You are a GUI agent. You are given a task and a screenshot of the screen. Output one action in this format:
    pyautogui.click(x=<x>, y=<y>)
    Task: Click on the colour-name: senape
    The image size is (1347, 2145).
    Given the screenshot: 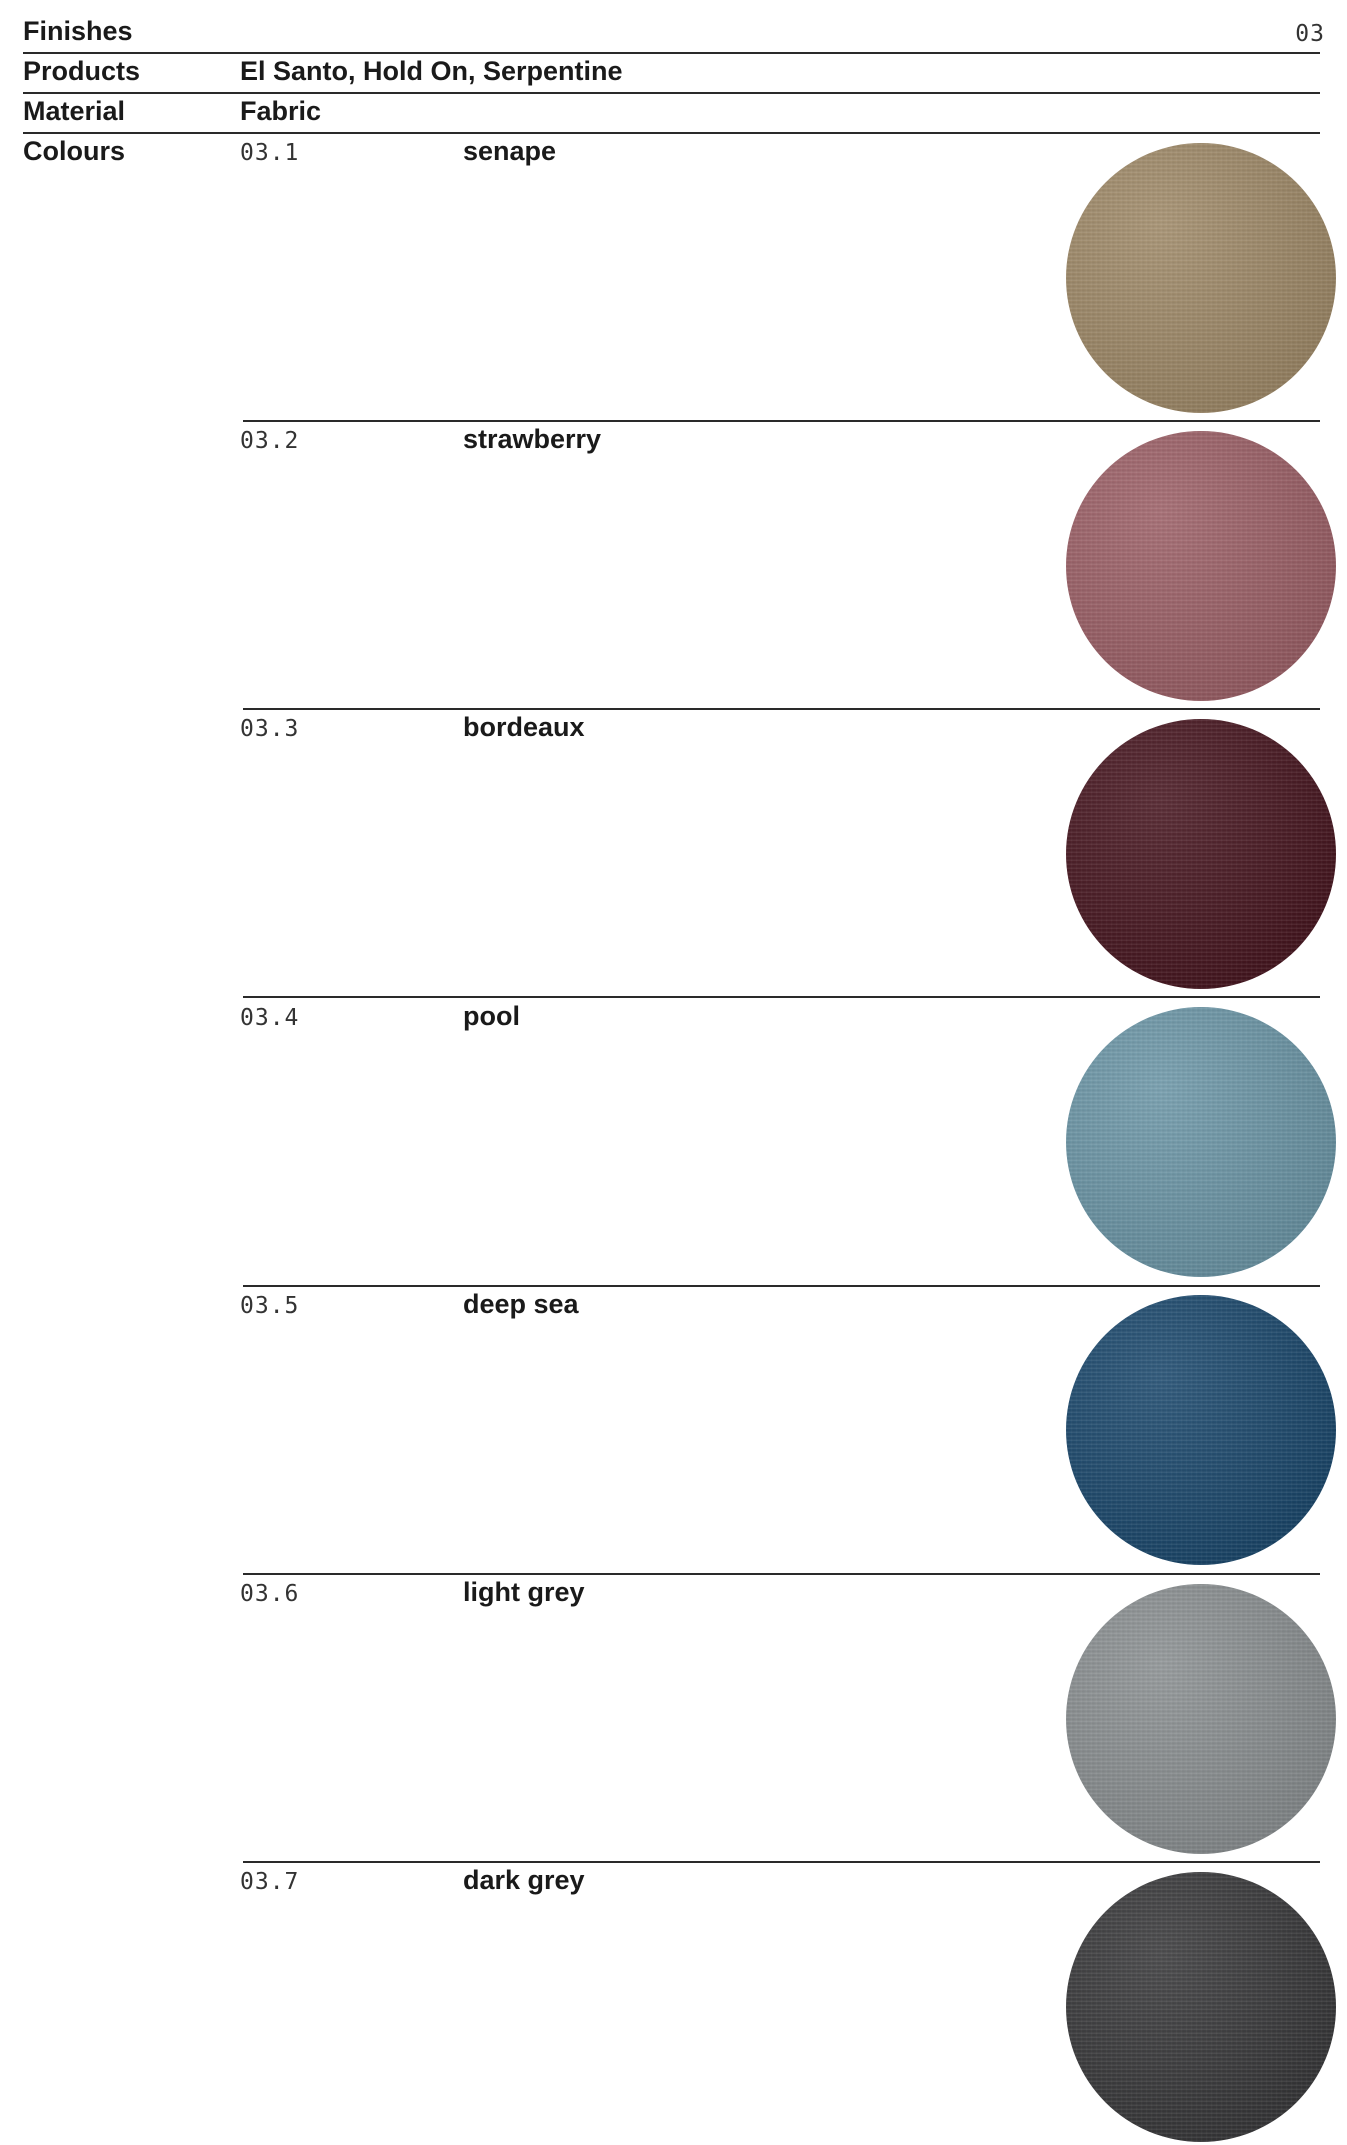 What is the action you would take?
    pyautogui.click(x=510, y=151)
    